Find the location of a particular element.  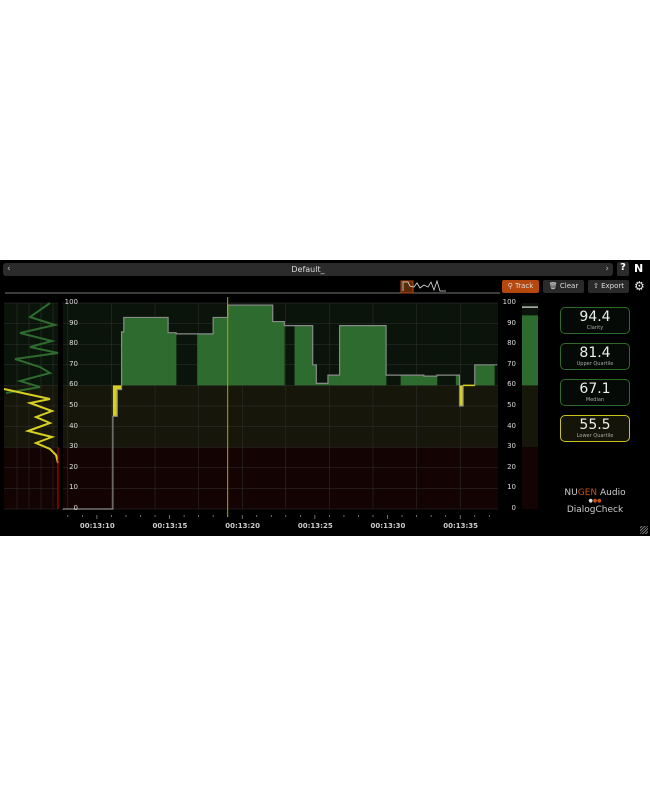

export-icon: ⇧ is located at coordinates (595, 286).